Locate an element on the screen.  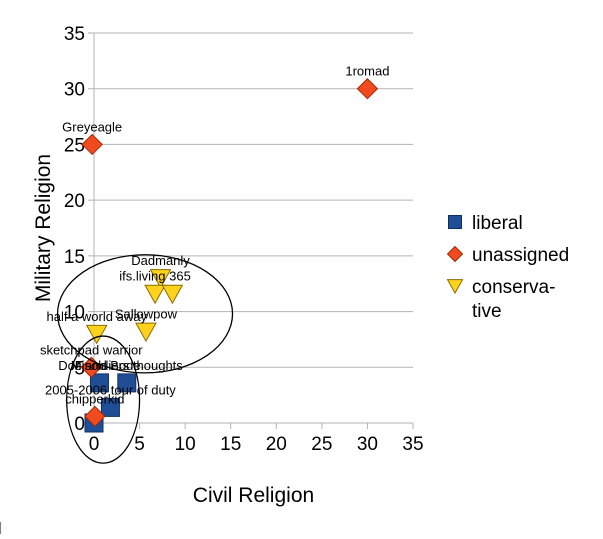
point-label: ifs.living 365 is located at coordinates (155, 276).